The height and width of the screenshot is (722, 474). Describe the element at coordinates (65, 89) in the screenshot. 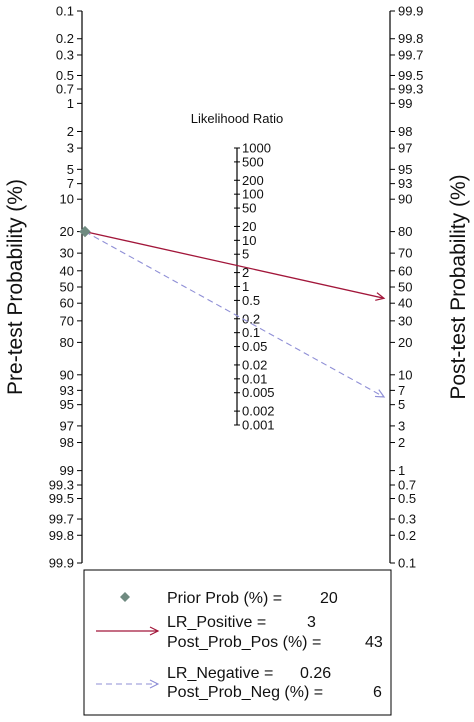

I see `pre-test-tick-label-0-7: 0.7` at that location.